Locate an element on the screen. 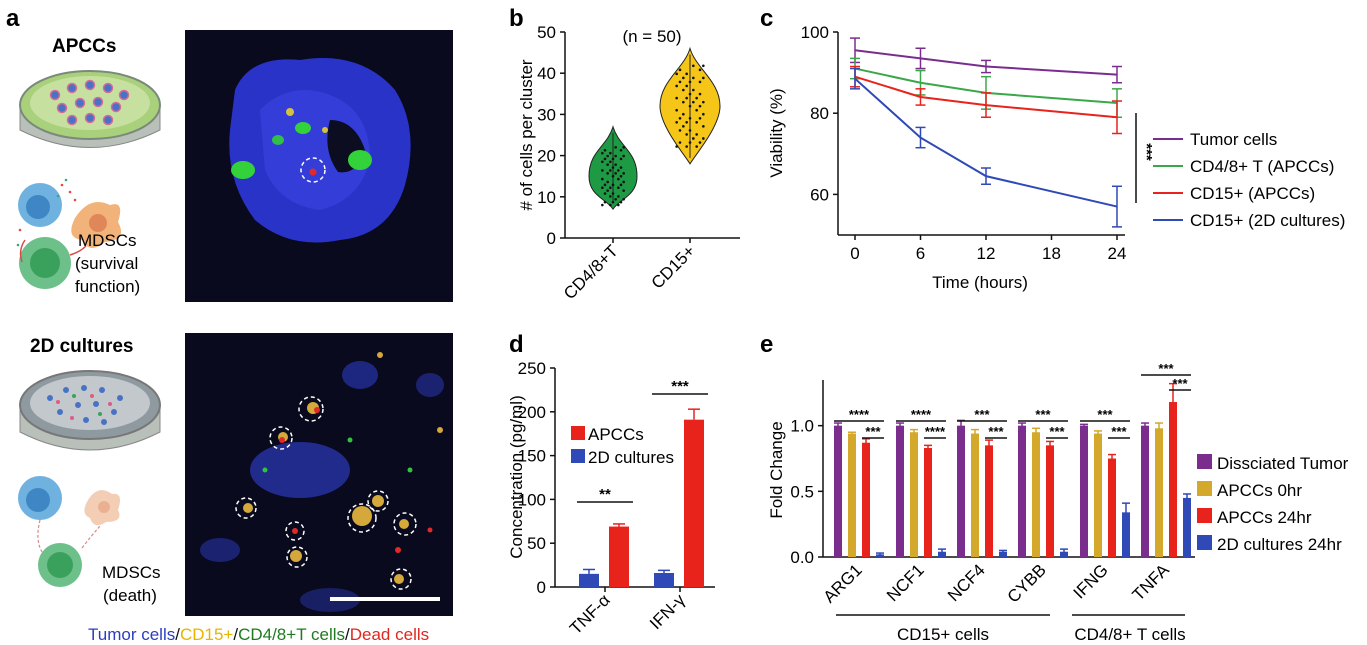 This screenshot has height=645, width=1367. e-x-tick-label: TNFA is located at coordinates (1151, 582).